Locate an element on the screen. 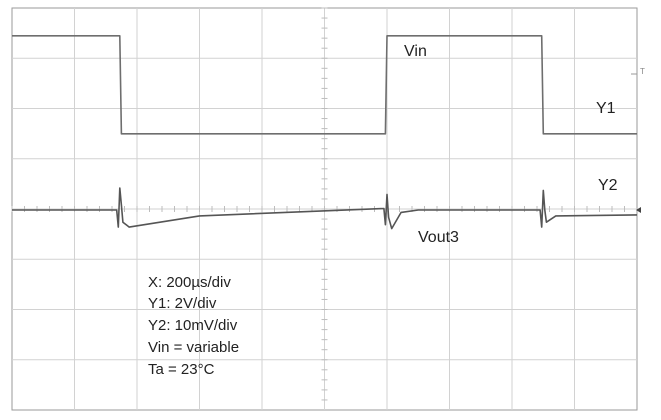 The width and height of the screenshot is (661, 420). series-line-vout3 is located at coordinates (325, 208).